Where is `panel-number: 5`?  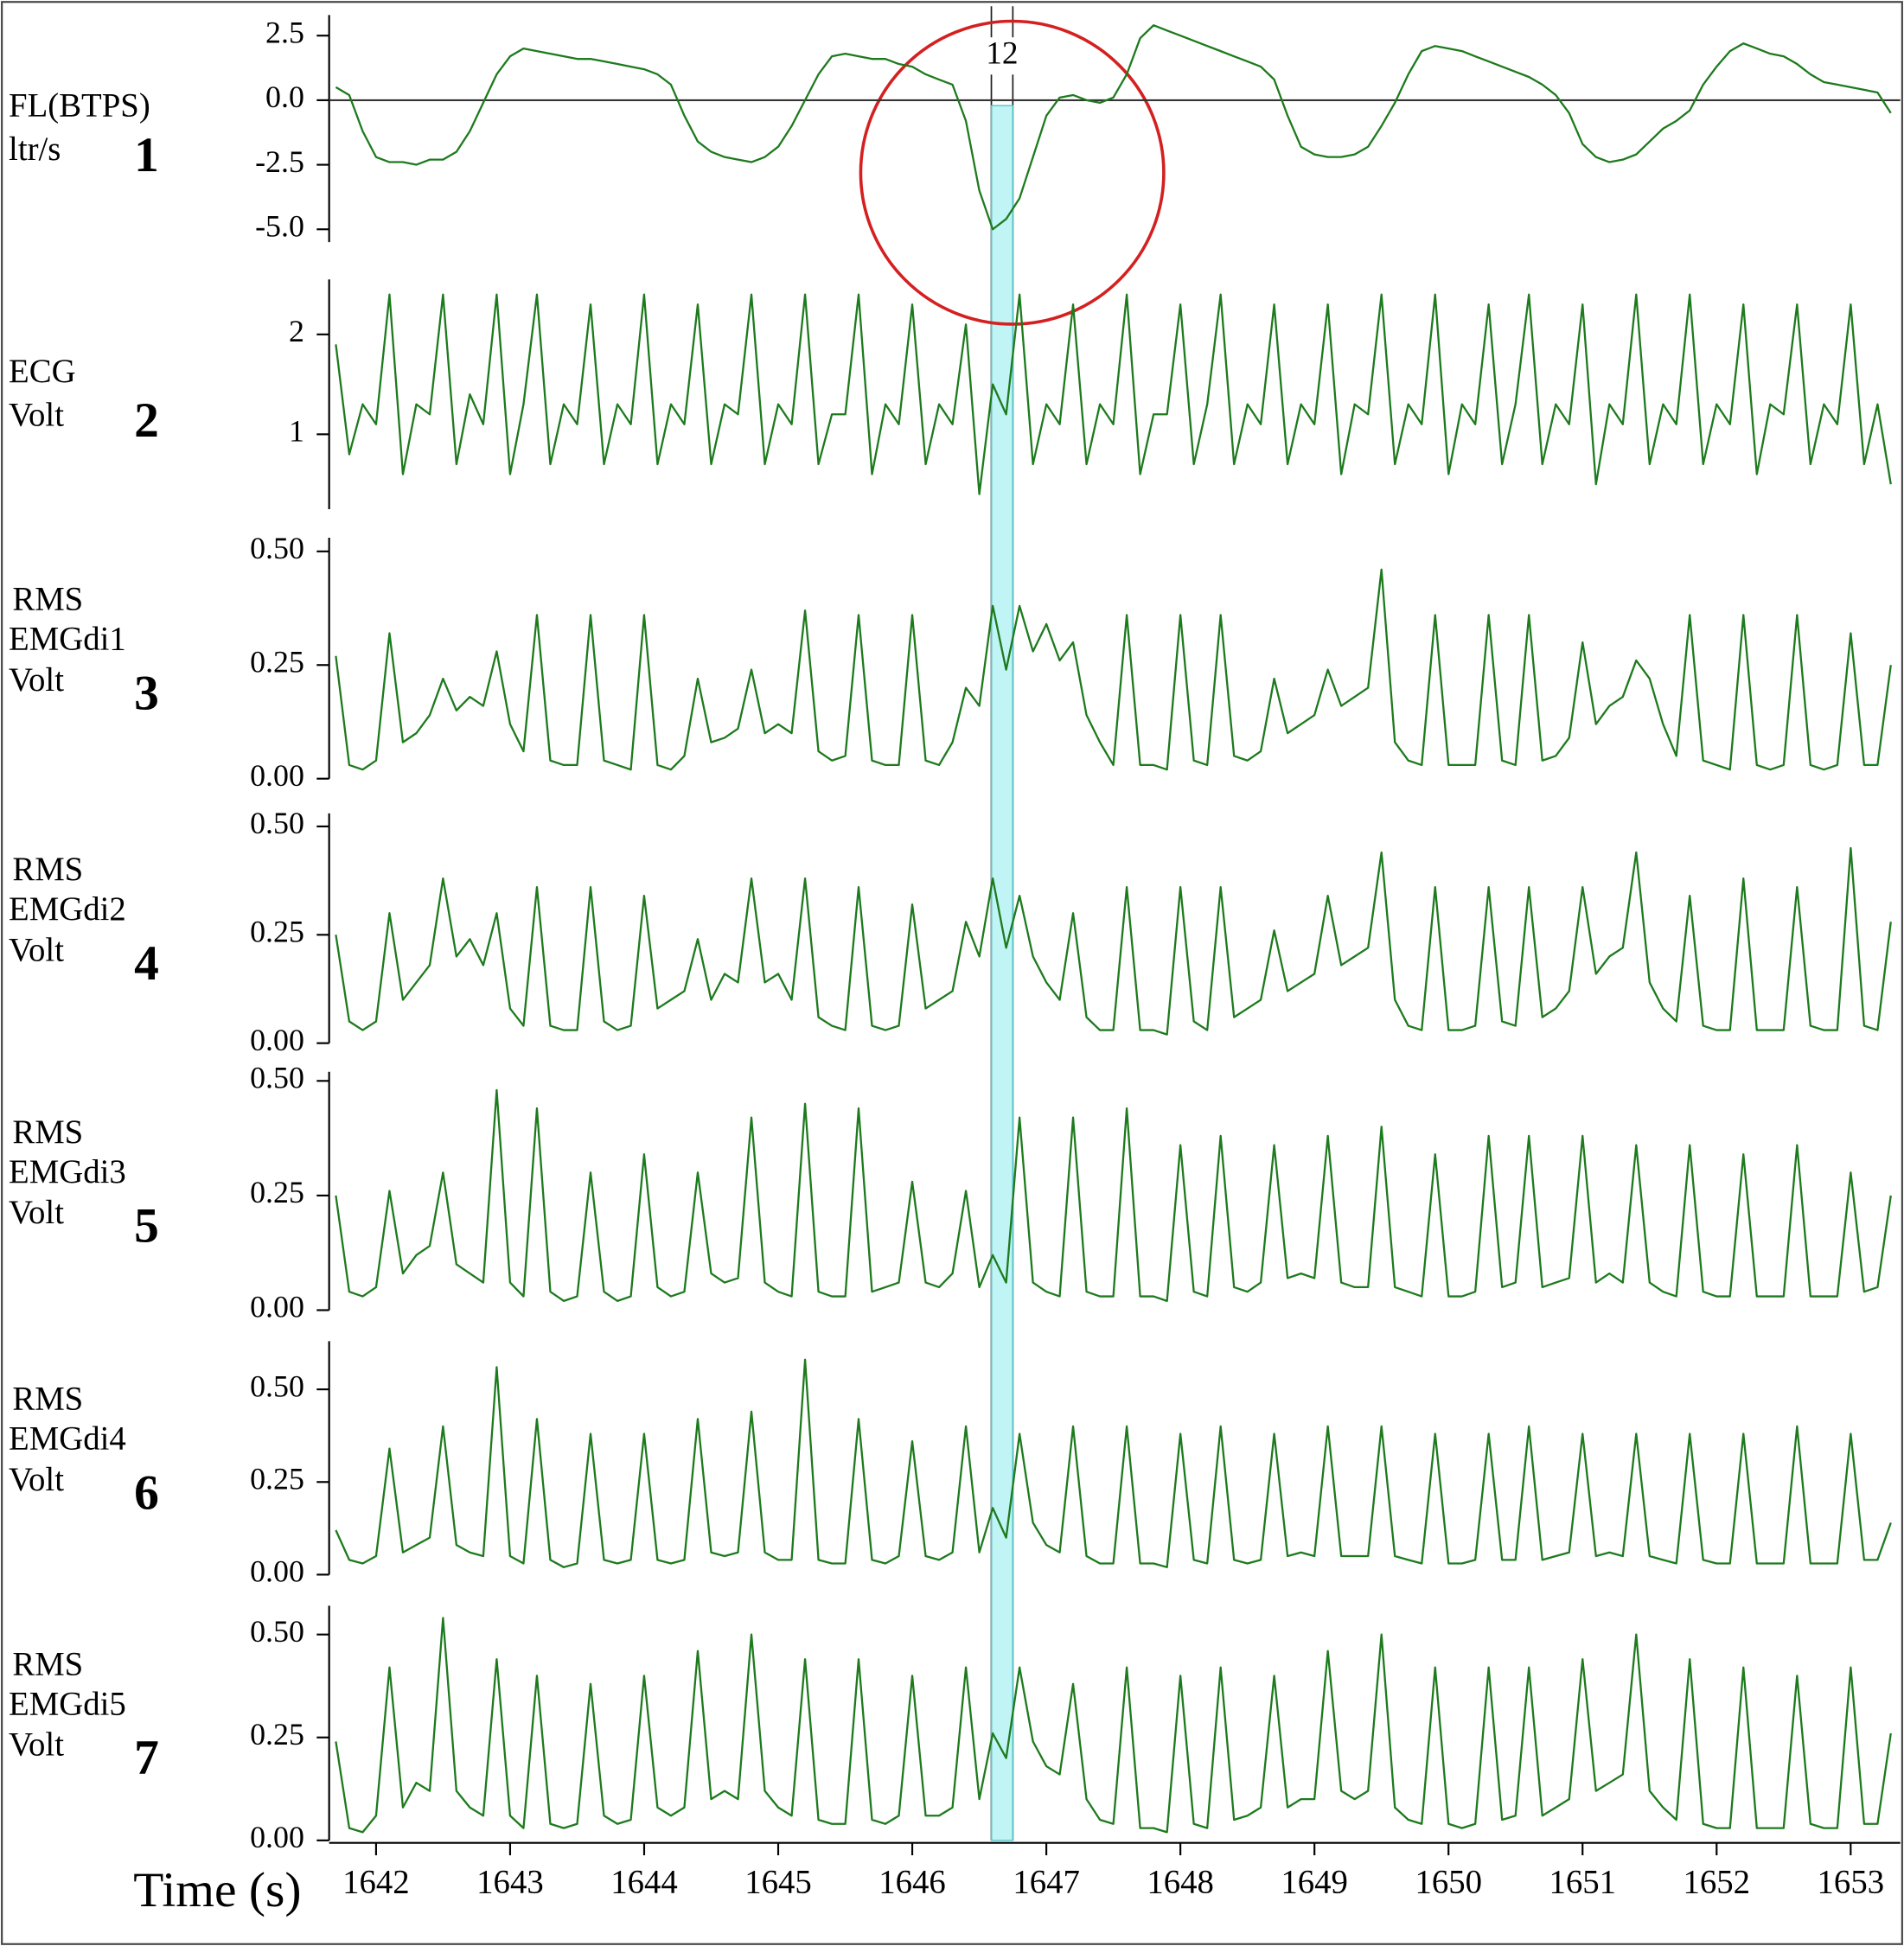 panel-number: 5 is located at coordinates (146, 1226).